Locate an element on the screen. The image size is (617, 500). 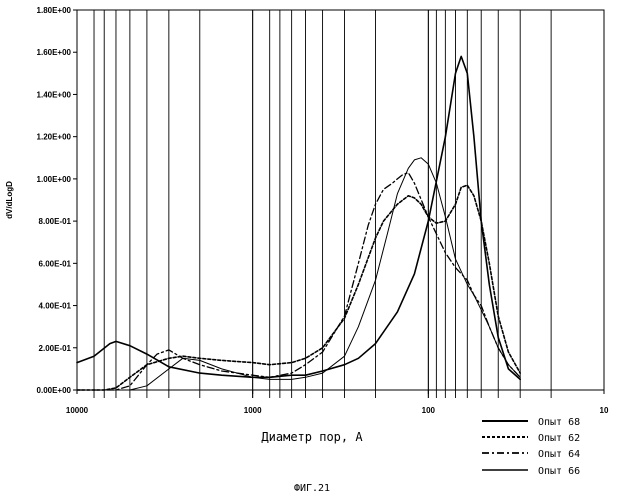
y-tick-label: 2.00E-01 is located at coordinates (55, 348).